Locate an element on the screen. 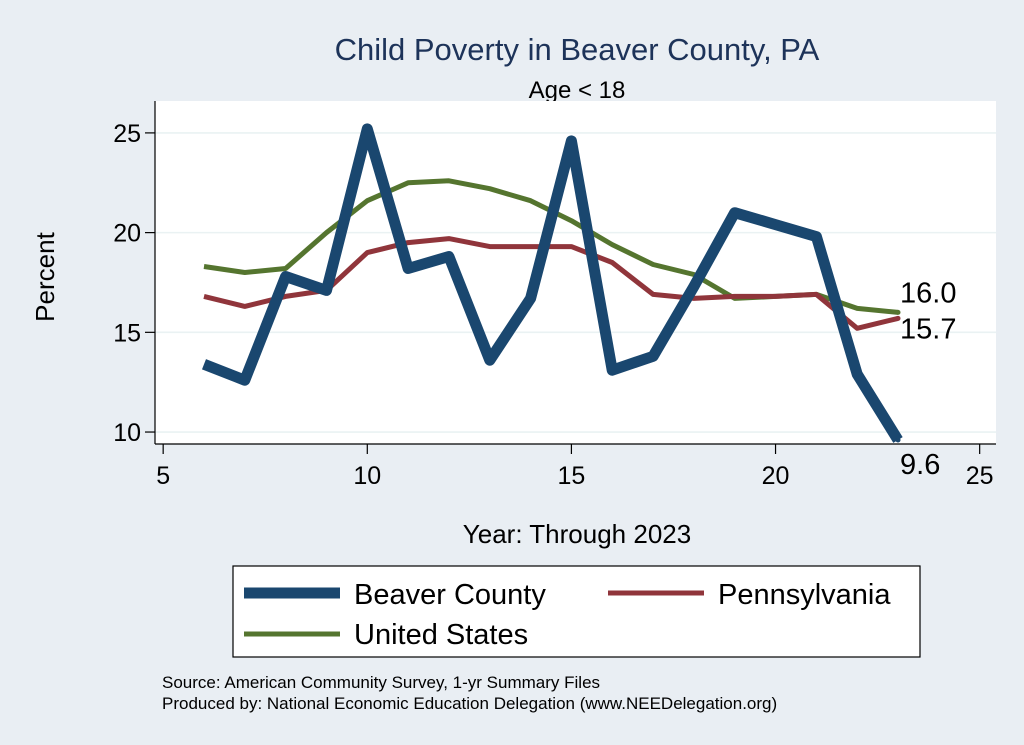 The image size is (1024, 745). legend-box is located at coordinates (576, 611).